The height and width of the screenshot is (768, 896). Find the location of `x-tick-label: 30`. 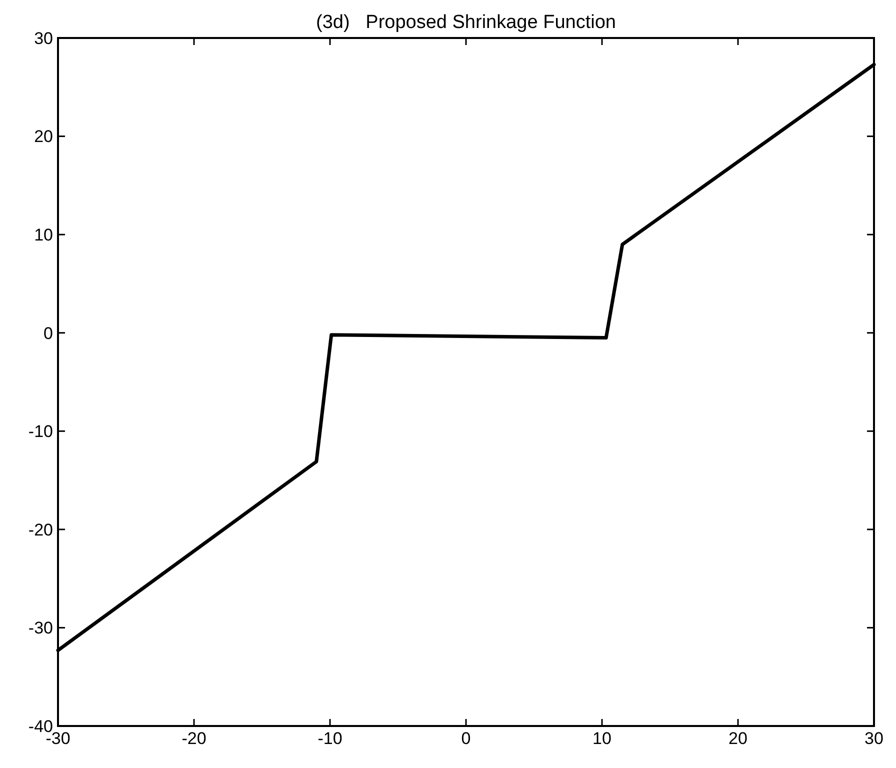

x-tick-label: 30 is located at coordinates (874, 738).